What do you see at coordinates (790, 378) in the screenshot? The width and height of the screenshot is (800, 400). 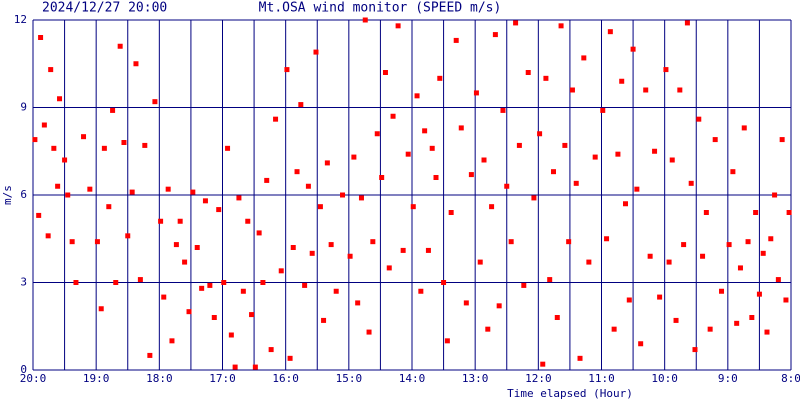 I see `x-tick-label: 8:0` at bounding box center [790, 378].